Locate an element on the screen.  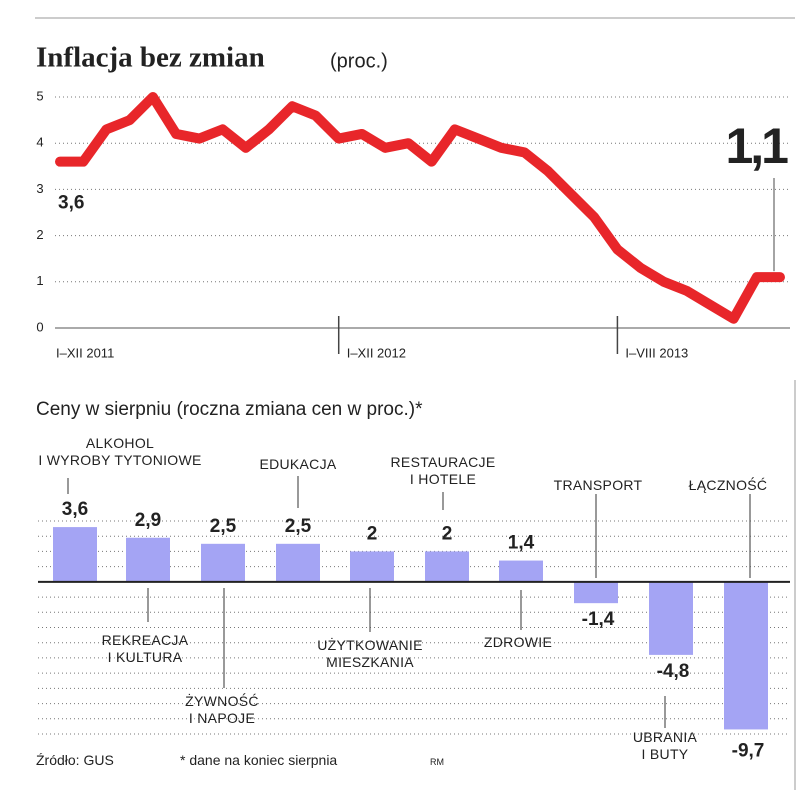
source: Źródło: GUS is located at coordinates (75, 760).